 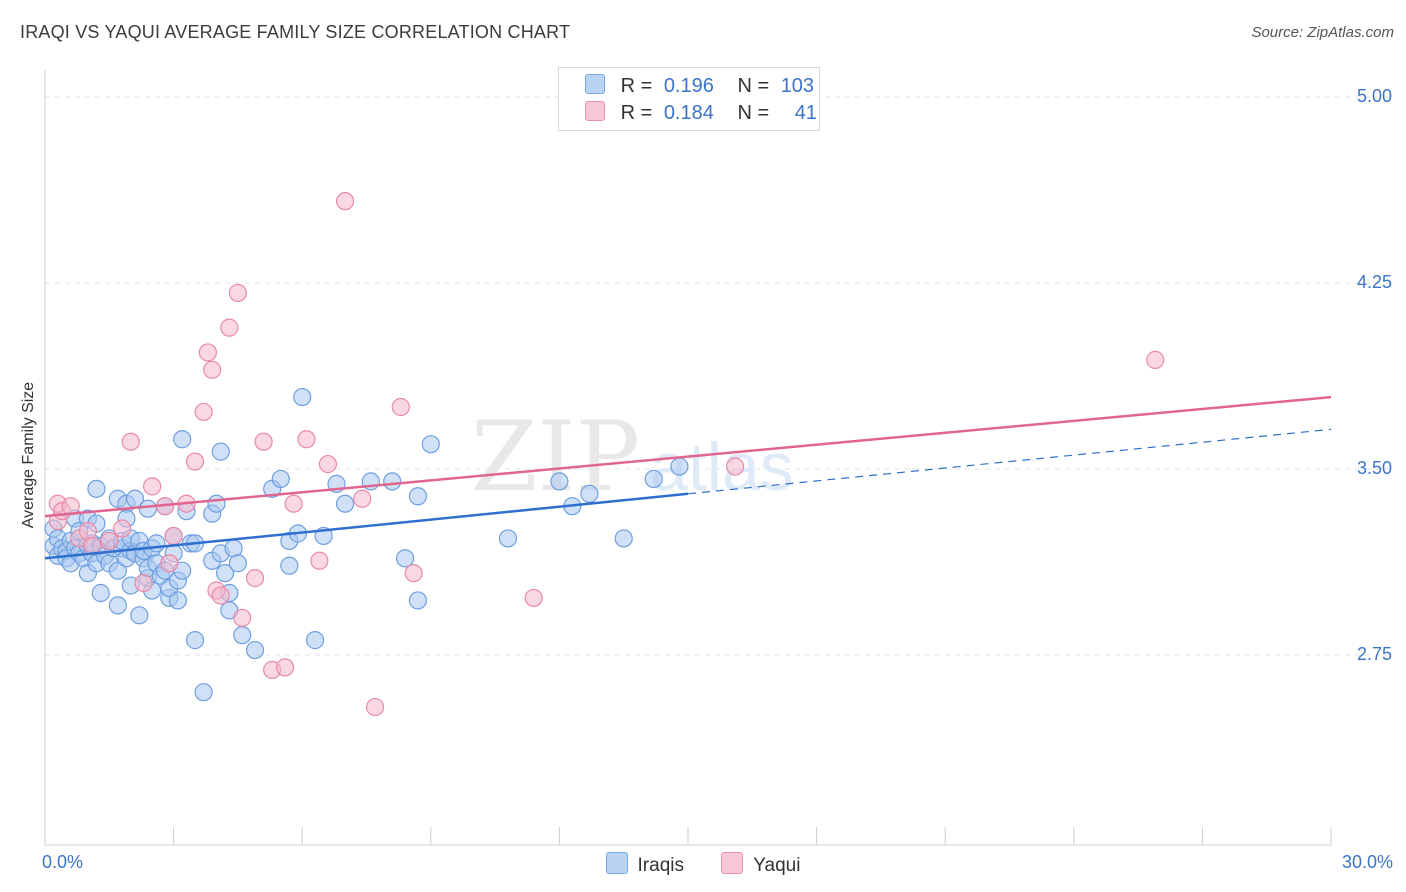 What do you see at coordinates (1374, 282) in the screenshot?
I see `y-tick-label: 4.25` at bounding box center [1374, 282].